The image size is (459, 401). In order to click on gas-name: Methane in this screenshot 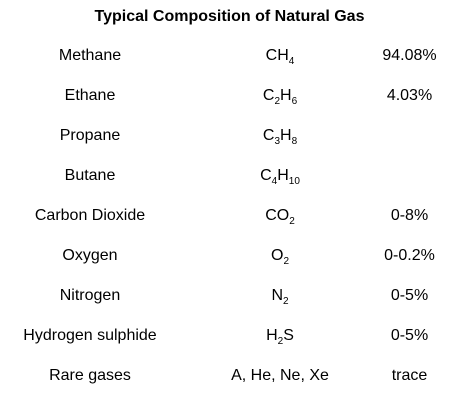, I will do `click(90, 55)`.